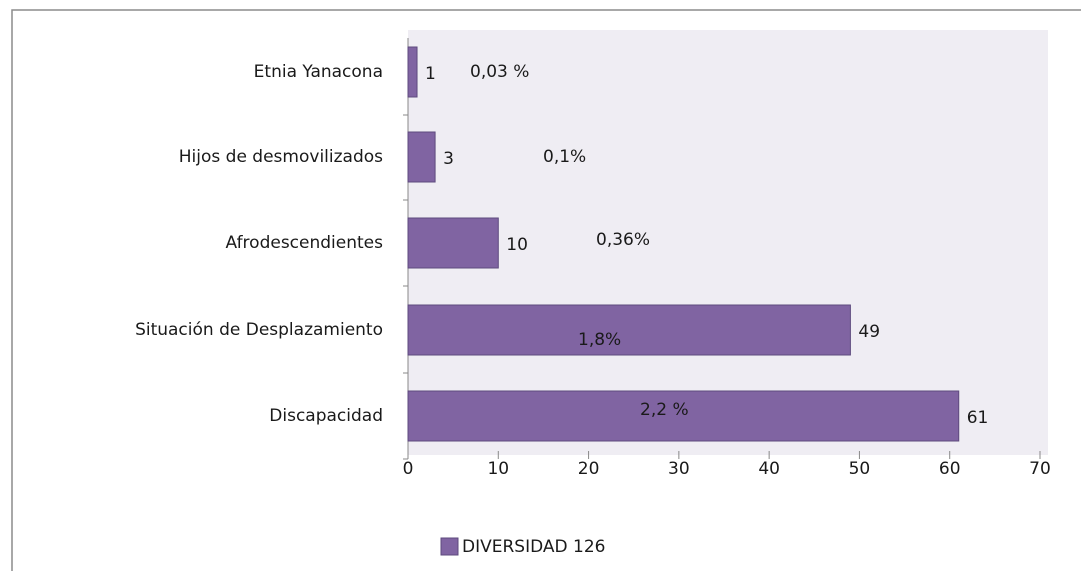 This screenshot has height=571, width=1081. I want to click on y-tick-label: Discapacidad, so click(326, 416).